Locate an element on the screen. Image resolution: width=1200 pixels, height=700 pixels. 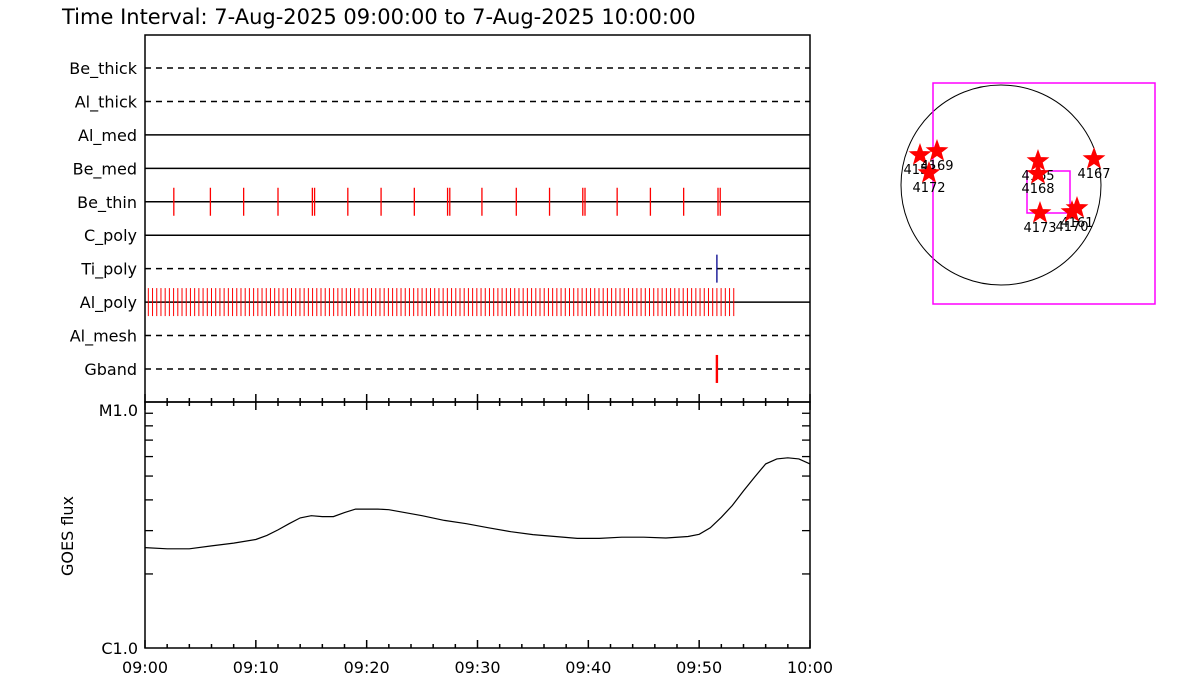
x-tick-label: 09:30 is located at coordinates (477, 667).